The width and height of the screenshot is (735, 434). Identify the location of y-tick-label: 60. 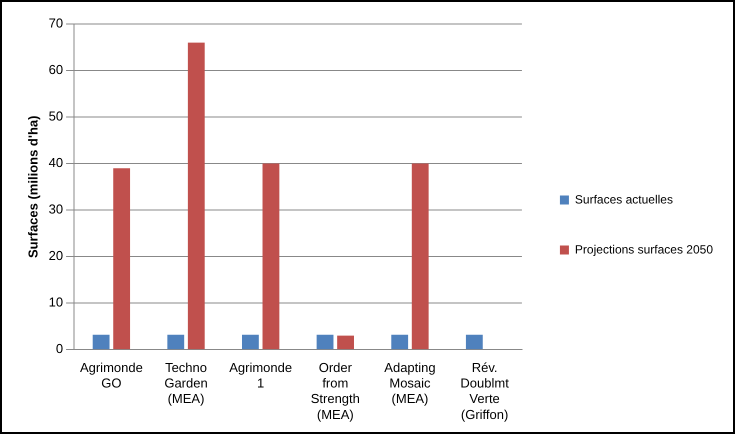
(56, 70).